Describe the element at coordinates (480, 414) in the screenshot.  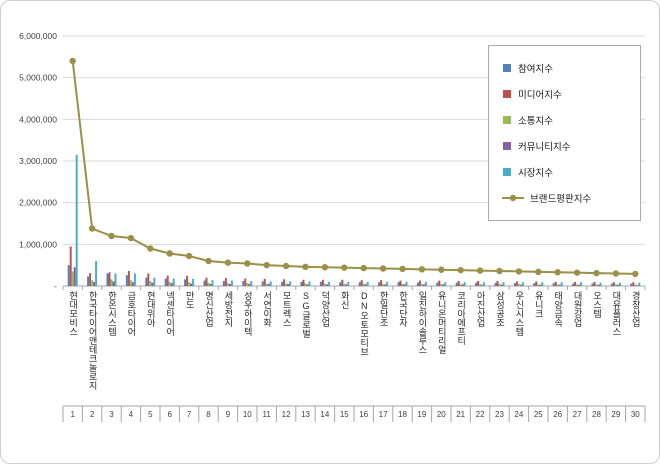
I see `rank-label: 22` at that location.